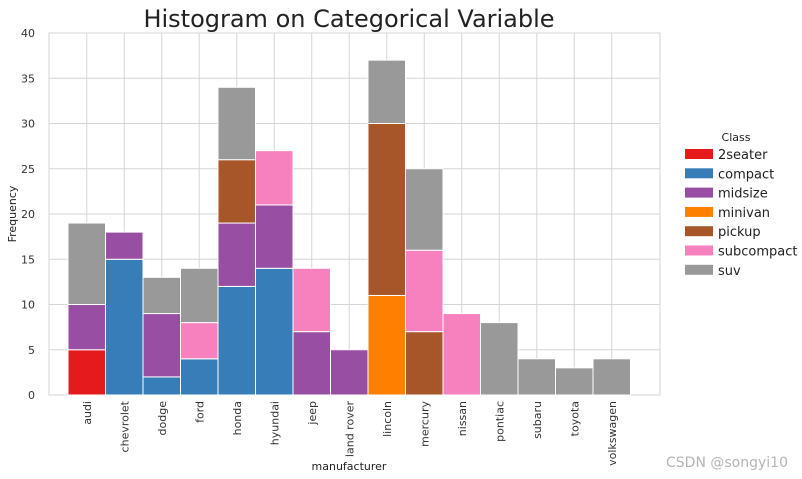 Image resolution: width=802 pixels, height=479 pixels. Describe the element at coordinates (312, 413) in the screenshot. I see `x-tick-label: jeep` at that location.